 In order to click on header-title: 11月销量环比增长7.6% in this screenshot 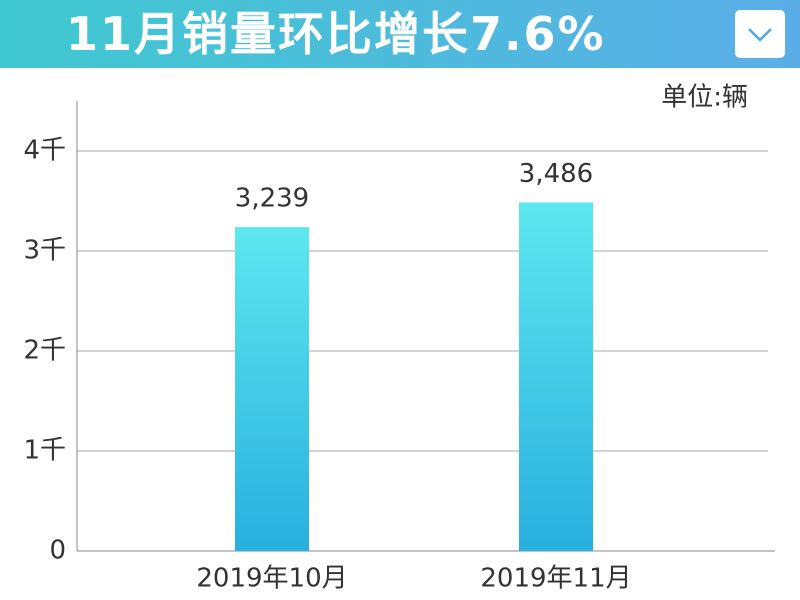, I will do `click(336, 34)`.